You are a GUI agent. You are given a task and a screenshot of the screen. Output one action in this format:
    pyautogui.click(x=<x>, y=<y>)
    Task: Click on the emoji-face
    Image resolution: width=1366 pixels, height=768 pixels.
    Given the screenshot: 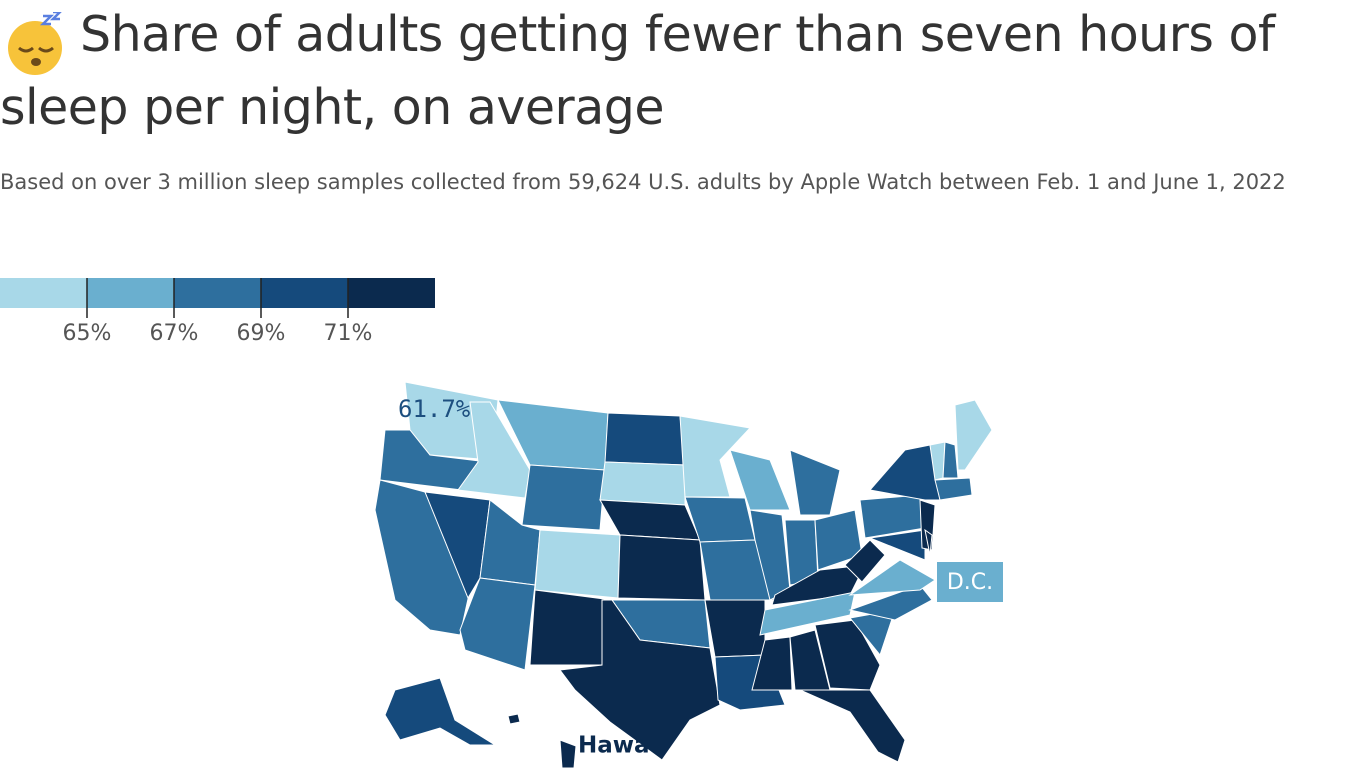 What is the action you would take?
    pyautogui.click(x=35, y=48)
    